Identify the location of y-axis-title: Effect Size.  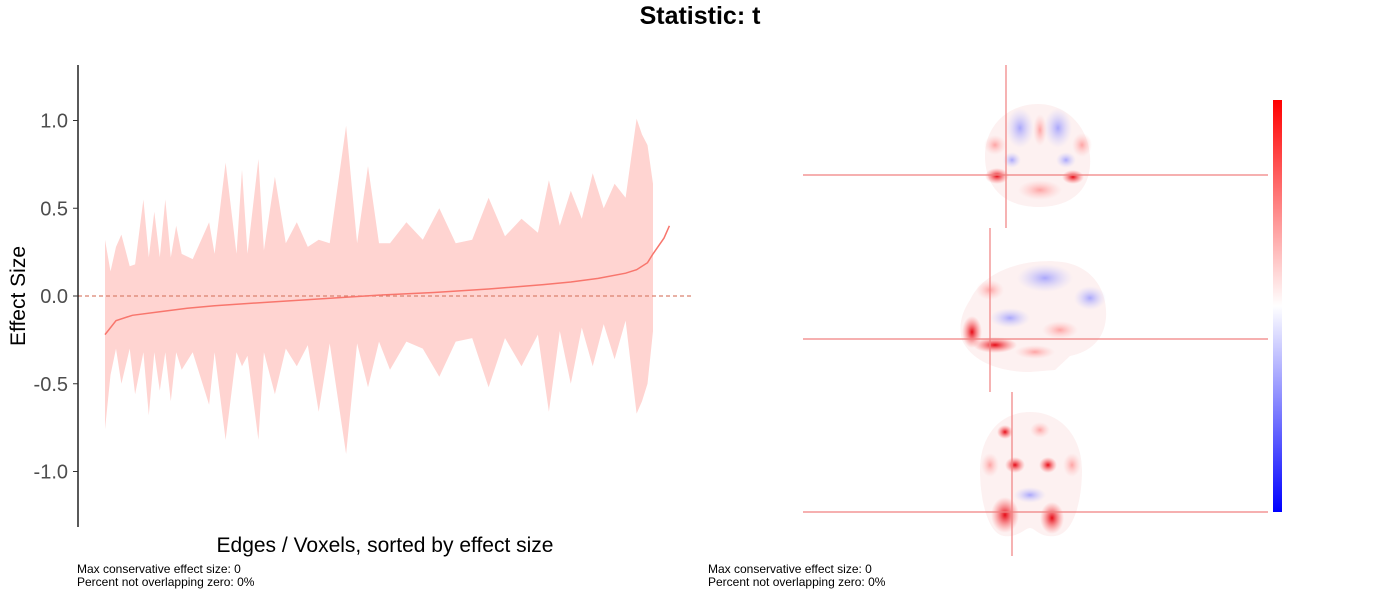
(18, 296).